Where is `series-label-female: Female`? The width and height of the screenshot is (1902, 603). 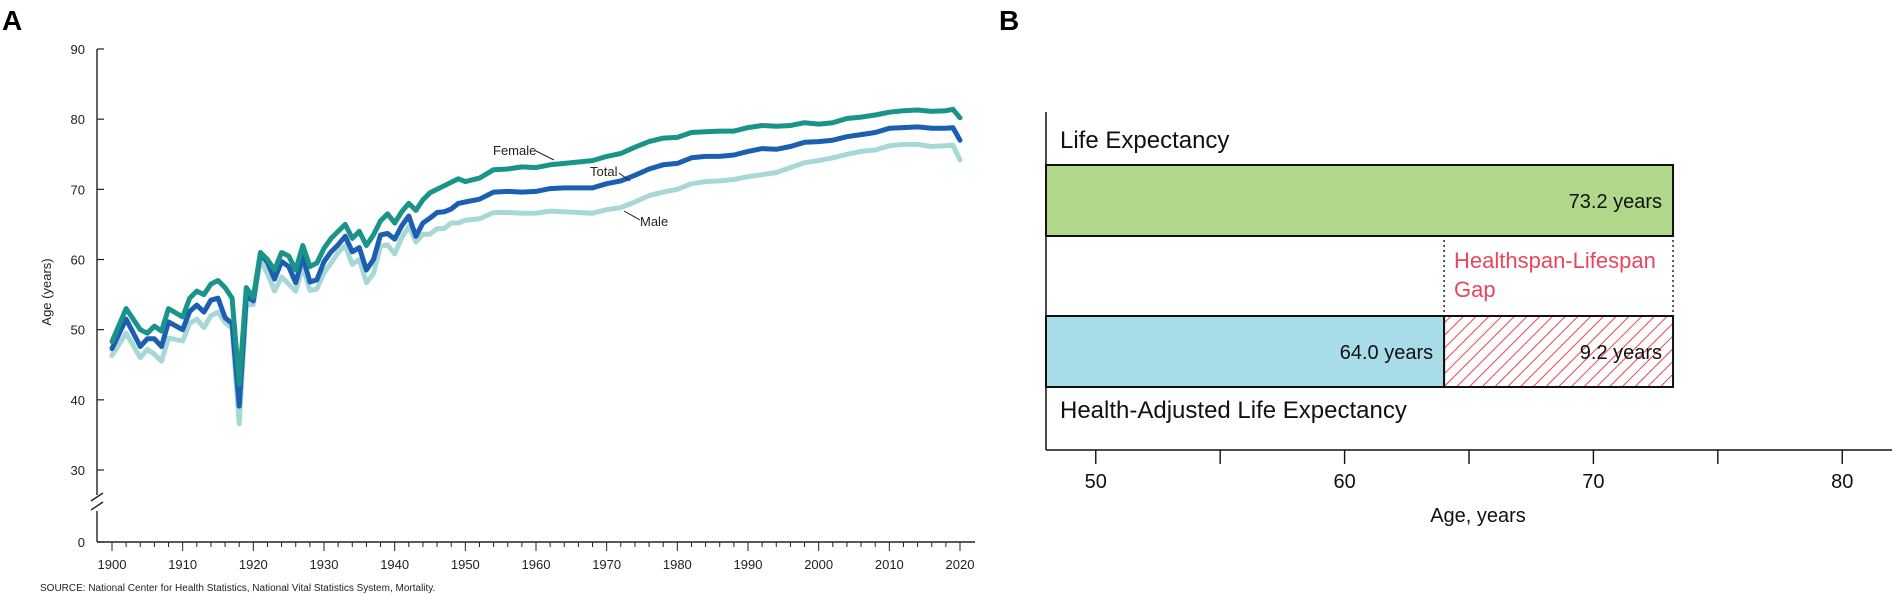
series-label-female: Female is located at coordinates (514, 150).